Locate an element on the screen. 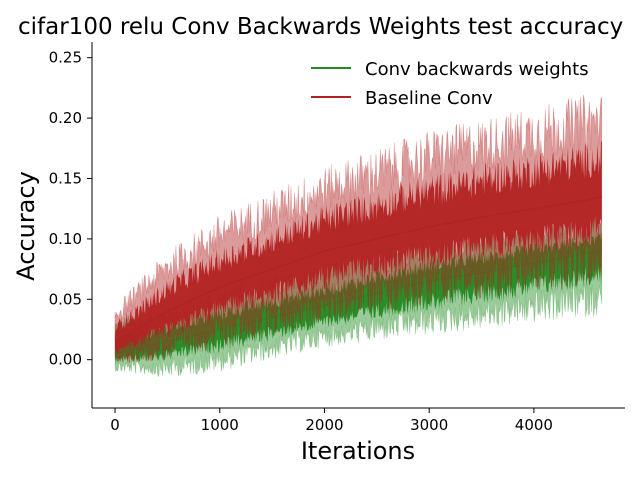 Image resolution: width=640 pixels, height=480 pixels. y-tick-label: 0.05 is located at coordinates (65, 299).